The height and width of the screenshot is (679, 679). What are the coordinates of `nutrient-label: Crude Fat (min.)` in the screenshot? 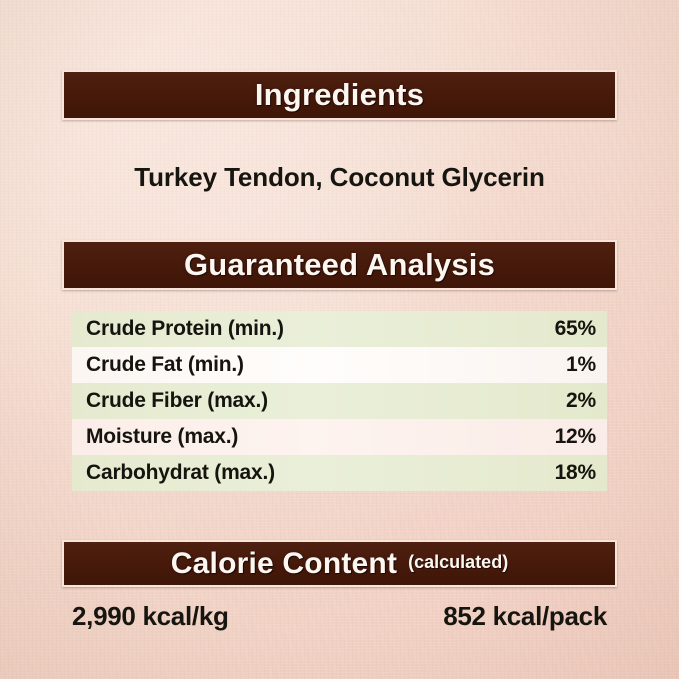 It's located at (165, 364).